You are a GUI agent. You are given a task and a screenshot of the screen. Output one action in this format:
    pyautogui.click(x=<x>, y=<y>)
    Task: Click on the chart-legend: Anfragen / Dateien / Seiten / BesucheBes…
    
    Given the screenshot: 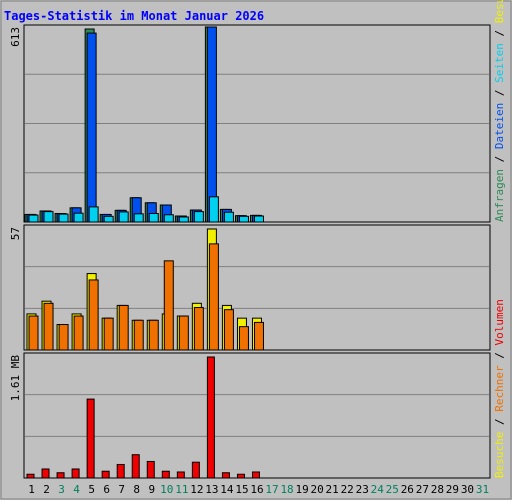 What is the action you would take?
    pyautogui.click(x=499, y=239)
    